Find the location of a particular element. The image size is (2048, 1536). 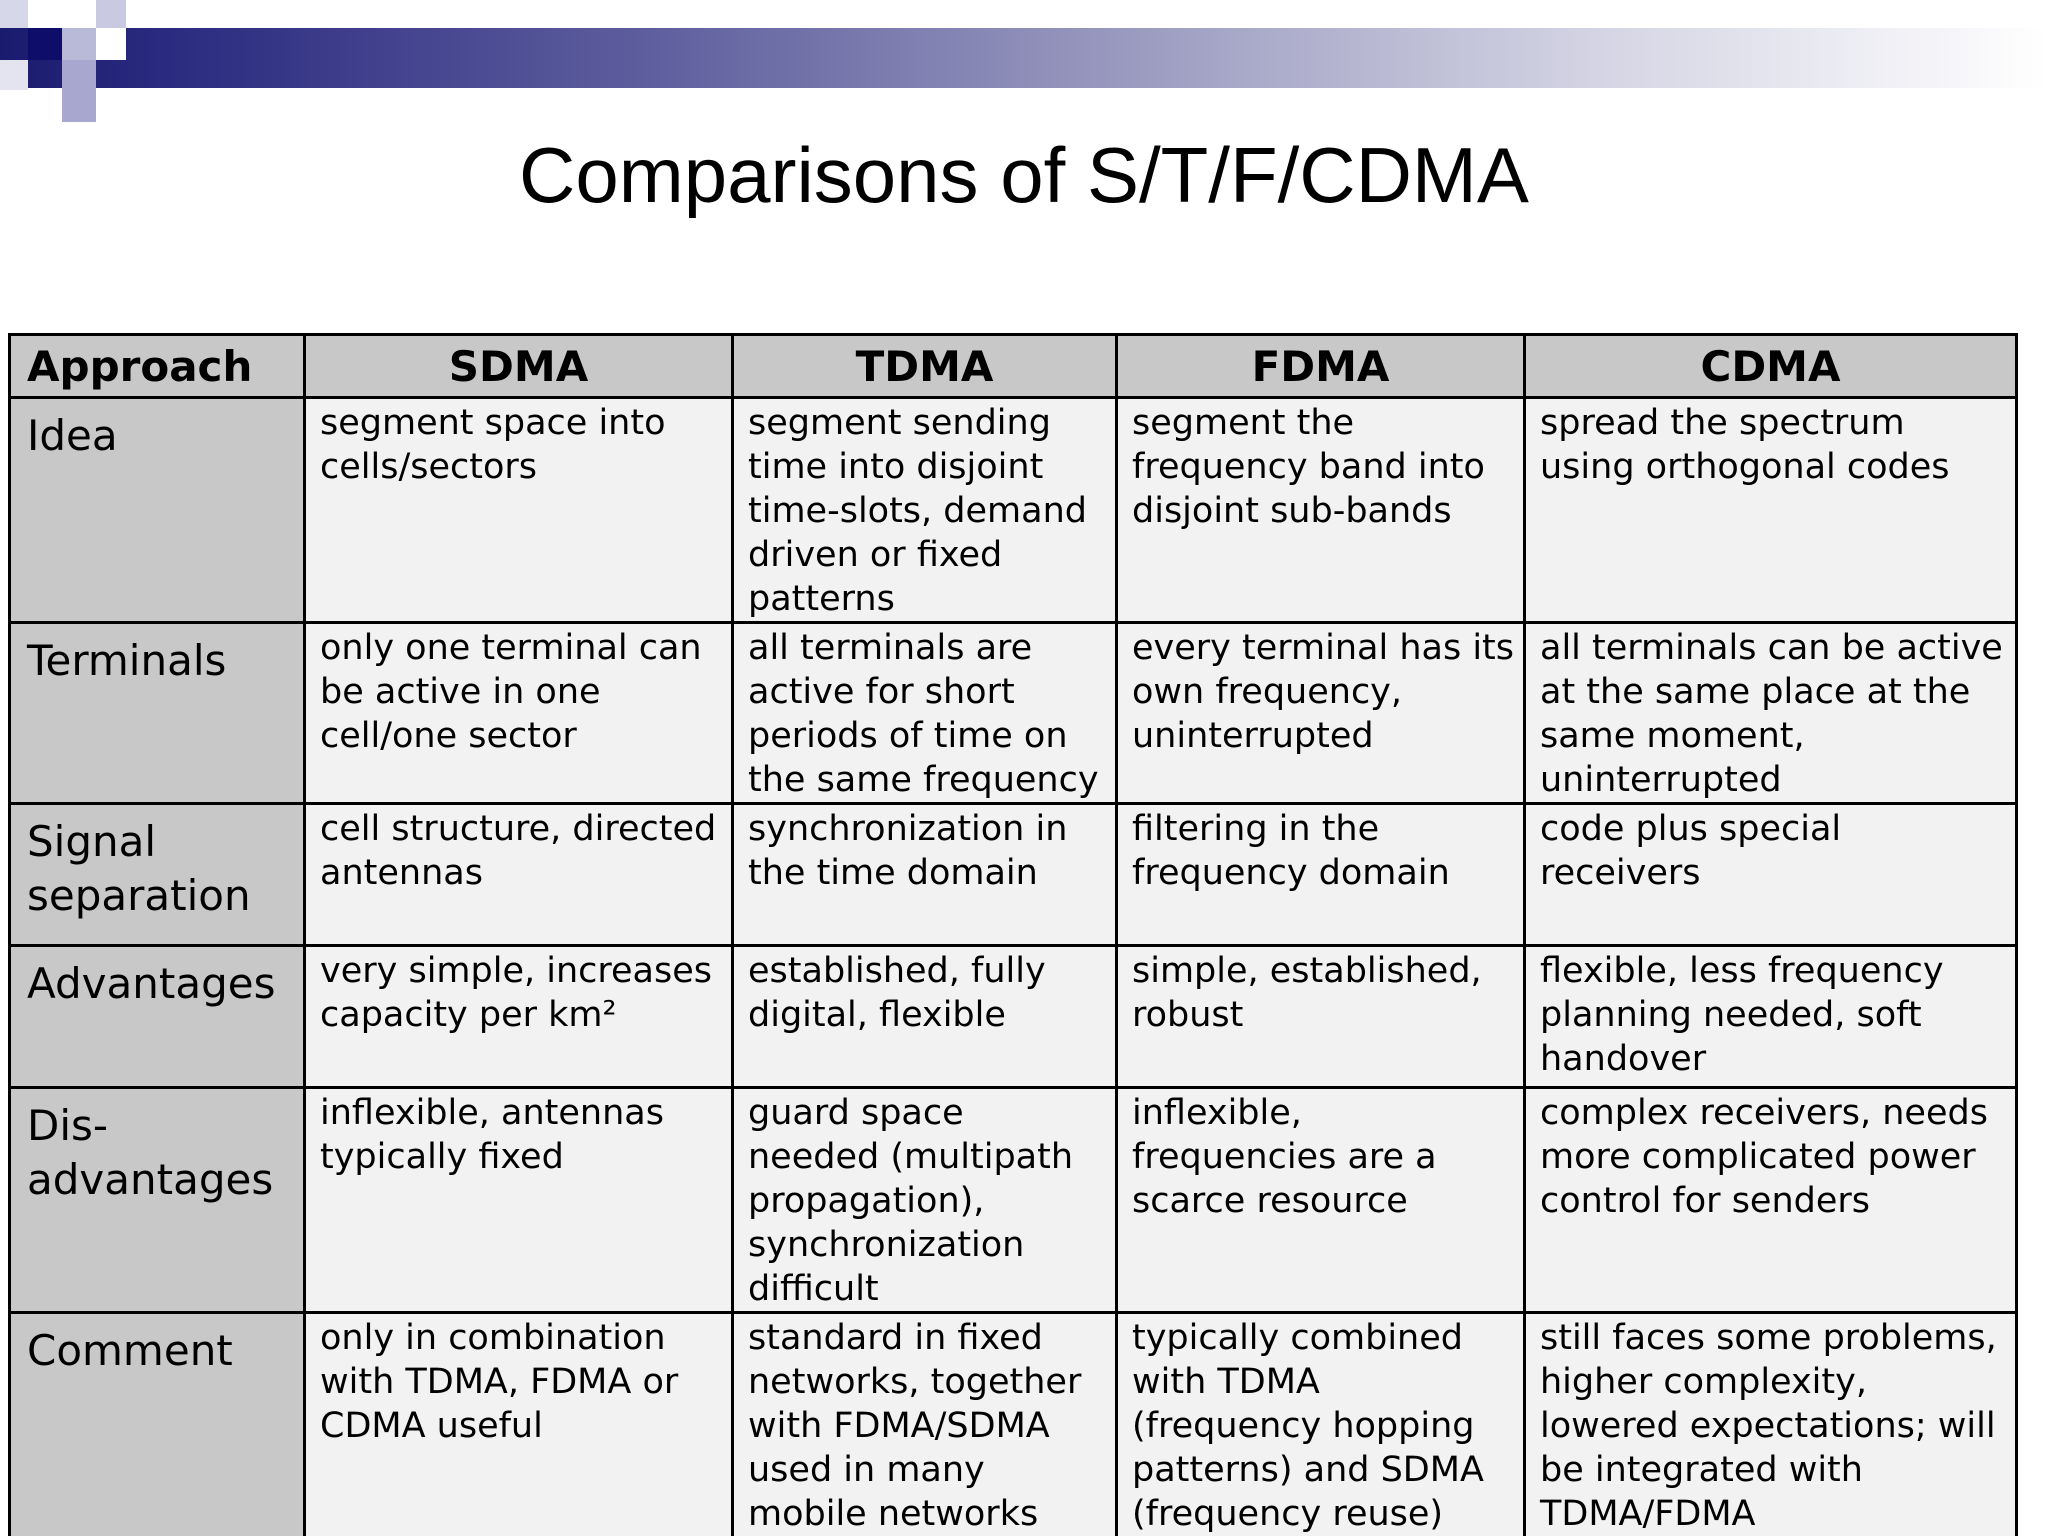

row-header-terminals: Terminals is located at coordinates (157, 713).